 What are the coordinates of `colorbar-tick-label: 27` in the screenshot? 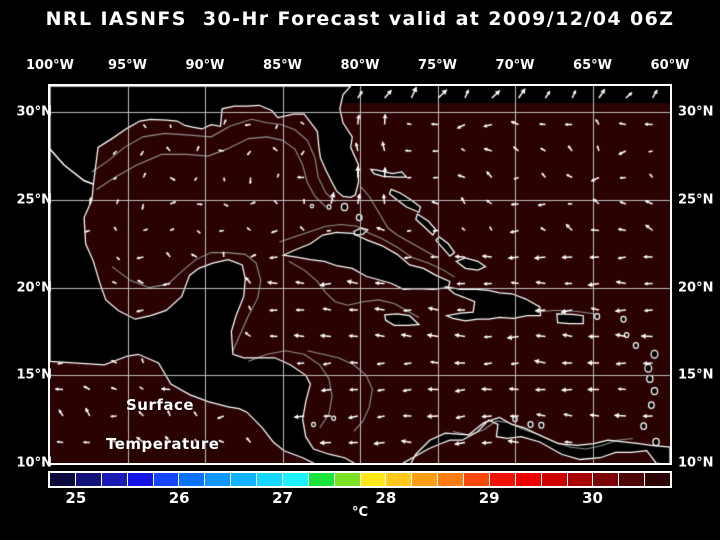 It's located at (282, 498).